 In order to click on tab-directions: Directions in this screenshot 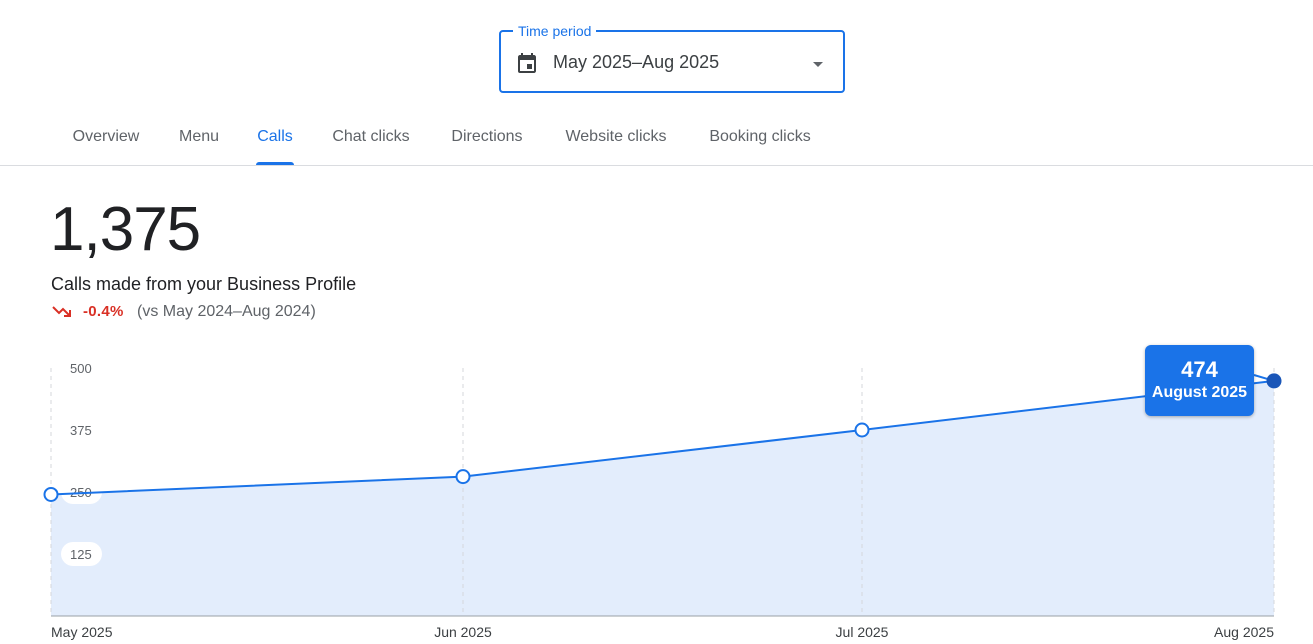, I will do `click(487, 136)`.